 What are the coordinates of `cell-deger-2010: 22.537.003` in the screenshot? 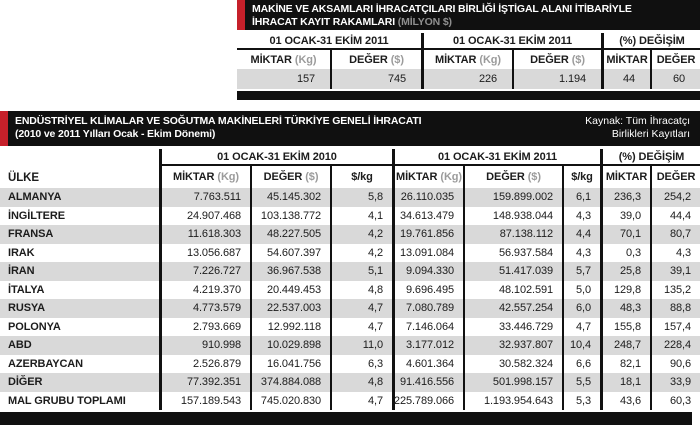 It's located at (290, 308).